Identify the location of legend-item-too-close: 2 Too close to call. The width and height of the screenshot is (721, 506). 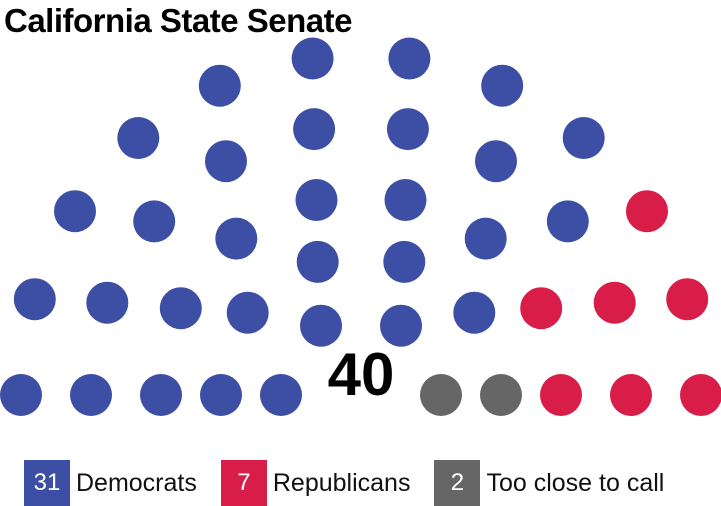
(549, 483).